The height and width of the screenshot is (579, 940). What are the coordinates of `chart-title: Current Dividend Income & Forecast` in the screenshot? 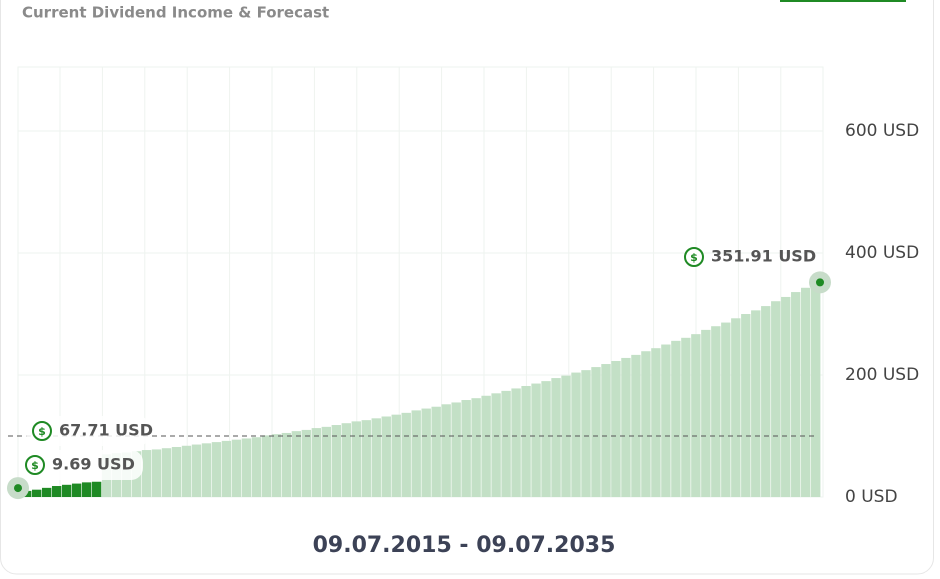 It's located at (175, 13).